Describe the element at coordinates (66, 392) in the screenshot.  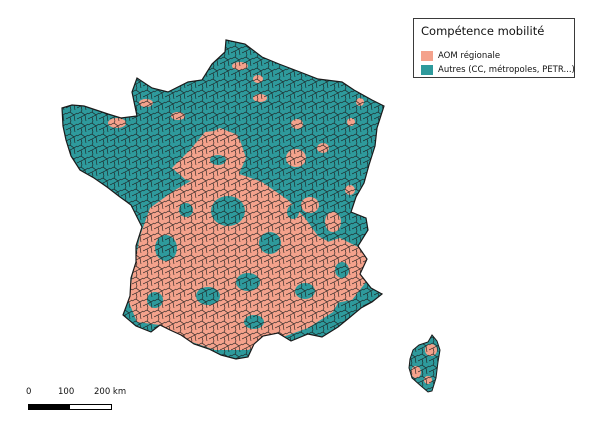
I see `scale-label-100: 100` at that location.